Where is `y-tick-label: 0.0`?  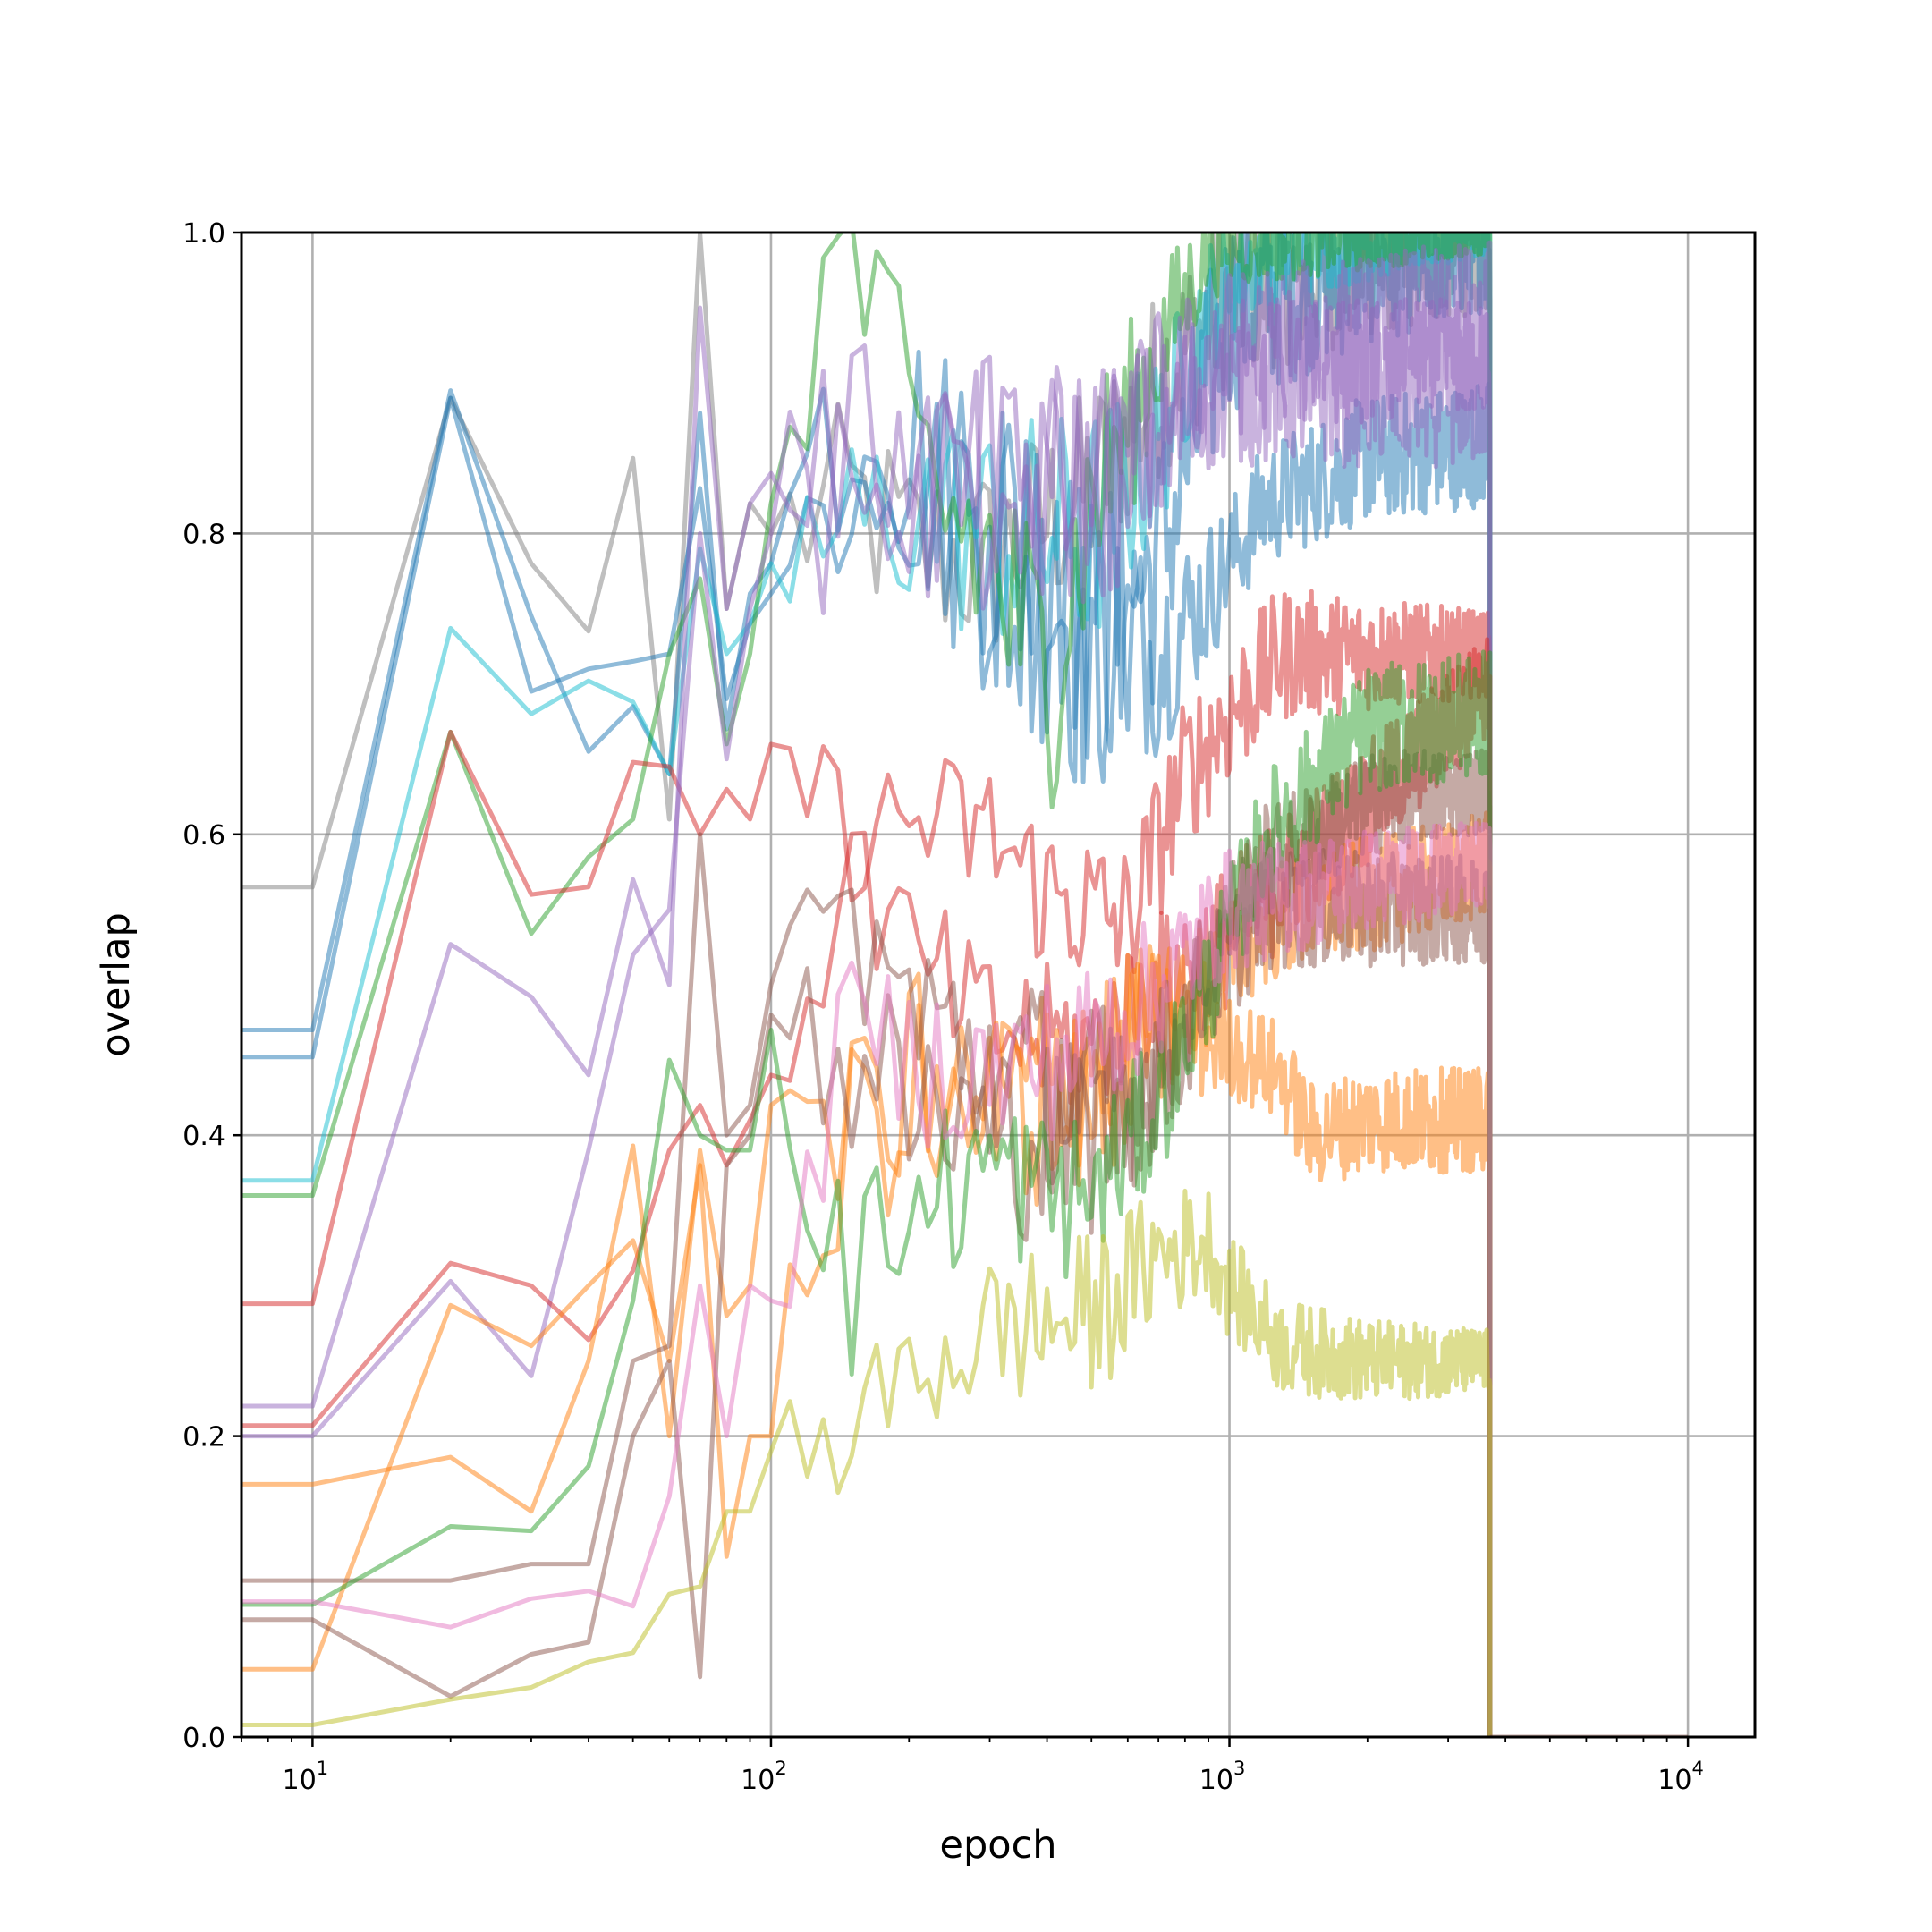
y-tick-label: 0.0 is located at coordinates (203, 1738).